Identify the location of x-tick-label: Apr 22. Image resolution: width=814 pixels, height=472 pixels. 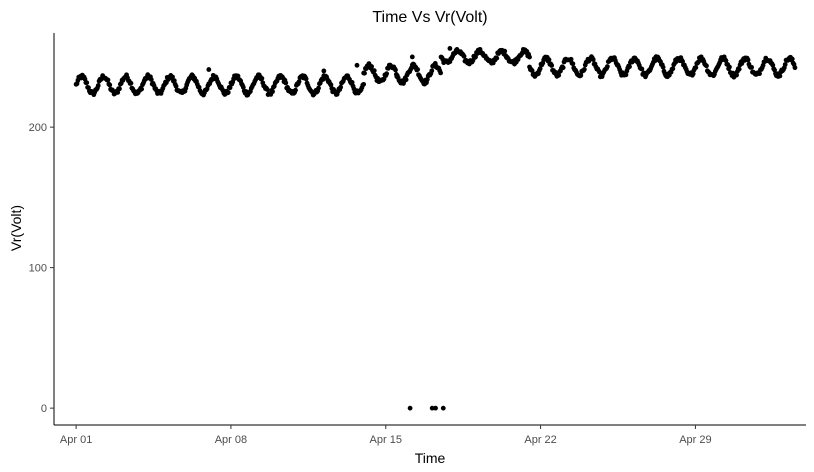
(540, 440).